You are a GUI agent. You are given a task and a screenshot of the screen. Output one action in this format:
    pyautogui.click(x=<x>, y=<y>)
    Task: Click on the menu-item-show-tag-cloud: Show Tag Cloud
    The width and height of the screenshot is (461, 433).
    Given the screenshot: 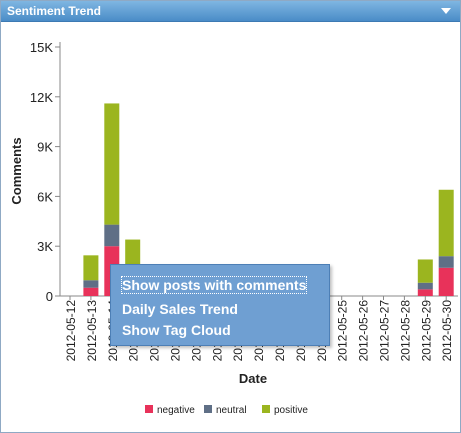 What is the action you would take?
    pyautogui.click(x=176, y=330)
    